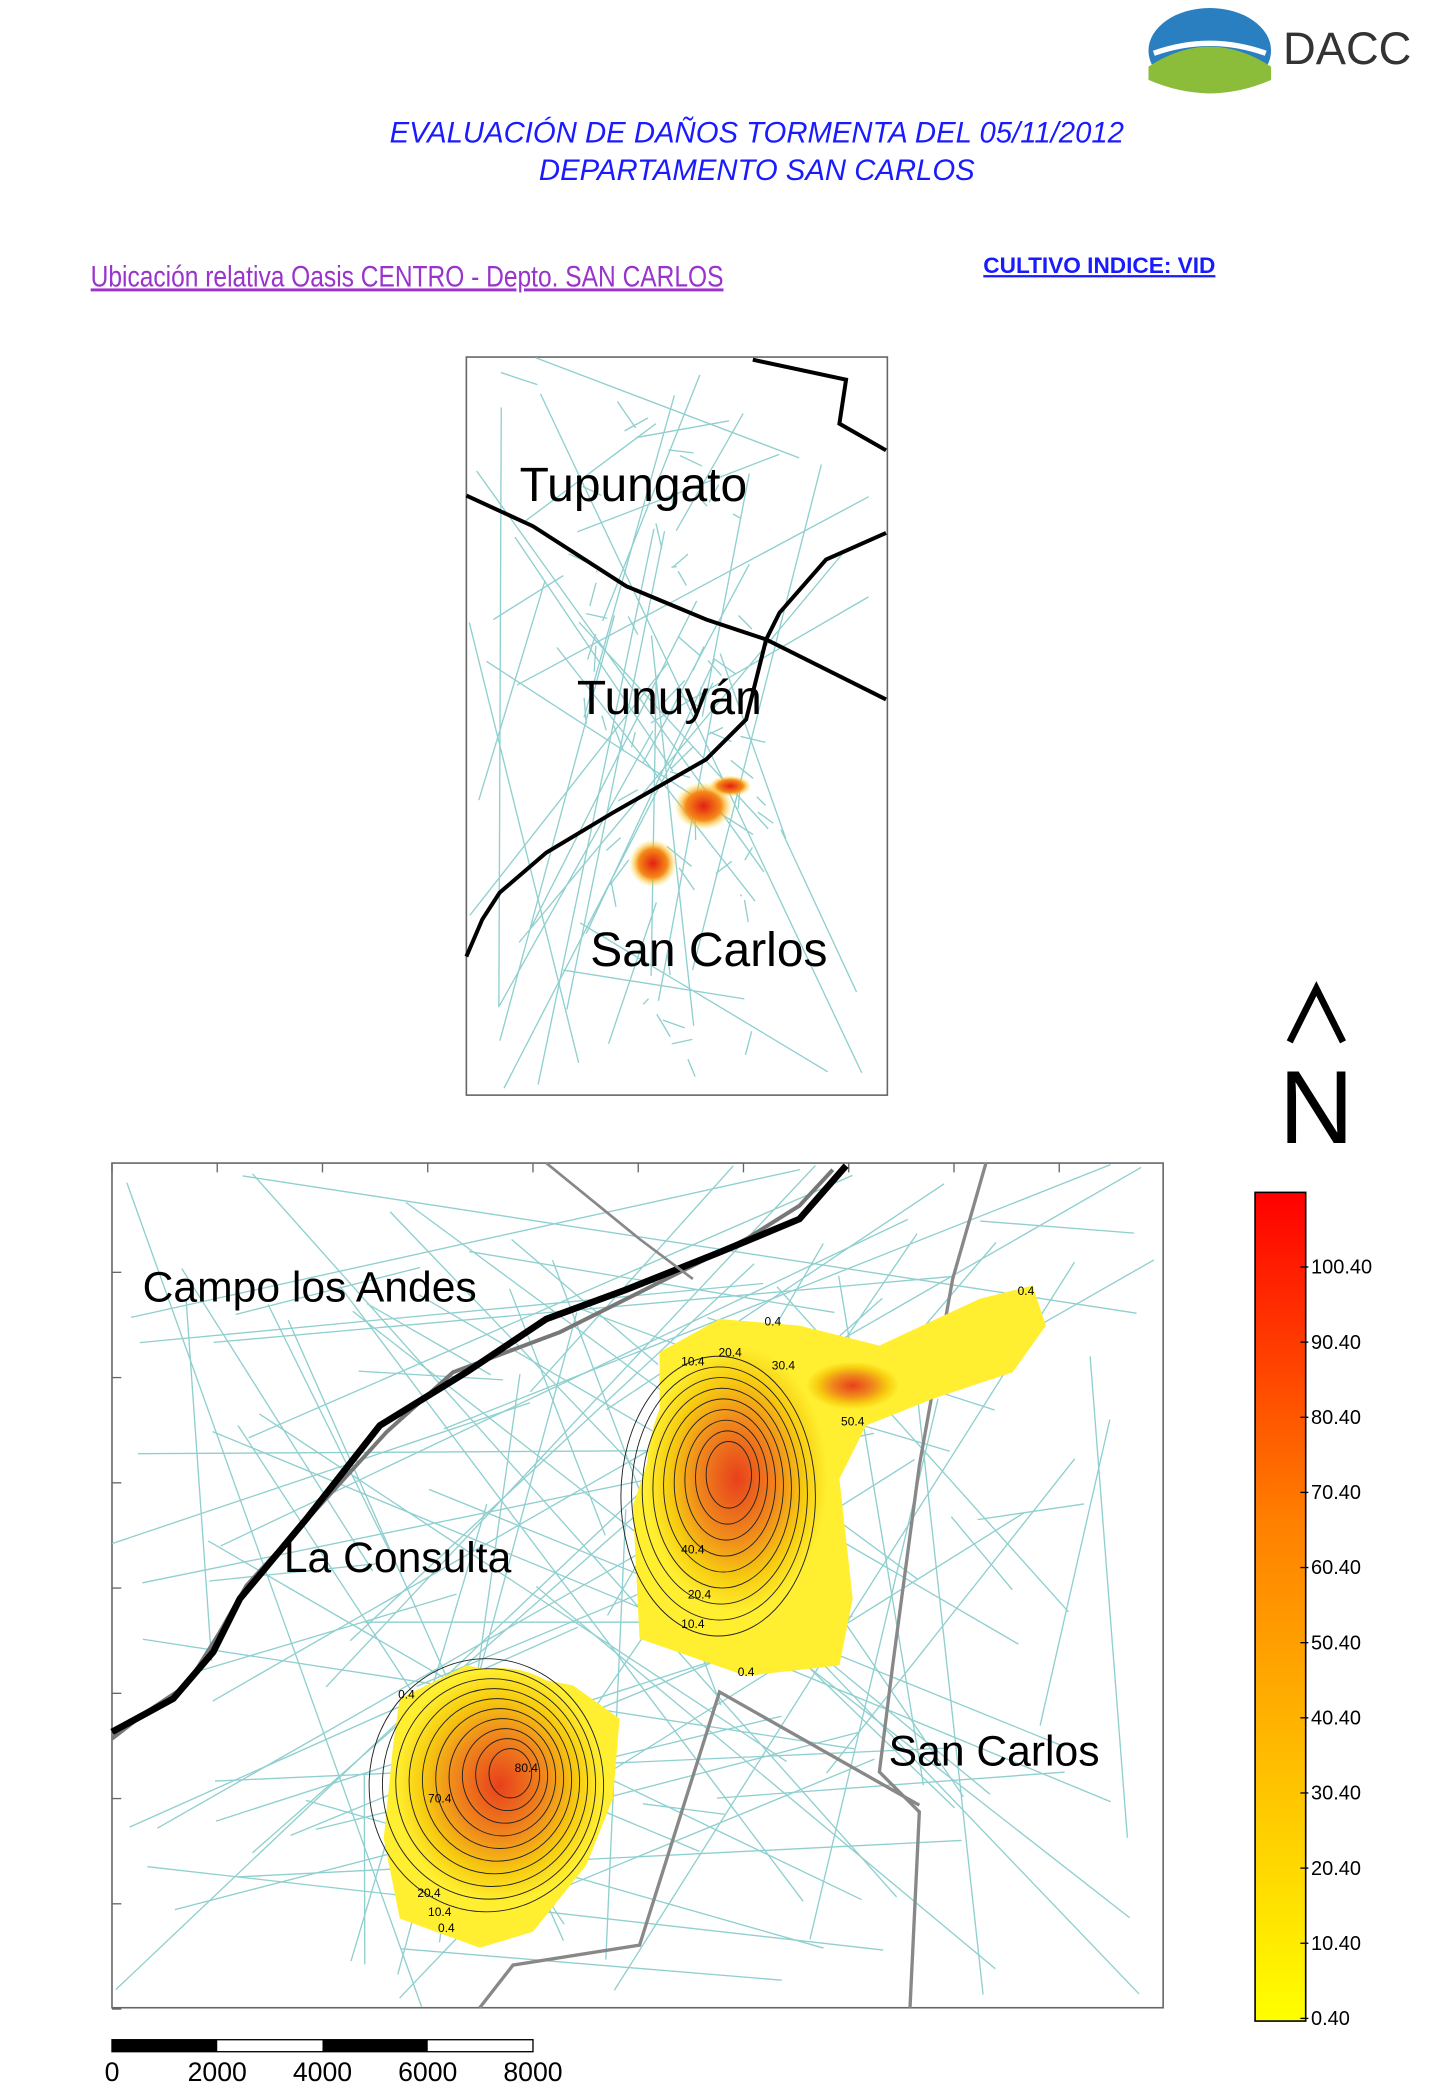  Describe the element at coordinates (1280, 1606) in the screenshot. I see `legend-bar` at that location.